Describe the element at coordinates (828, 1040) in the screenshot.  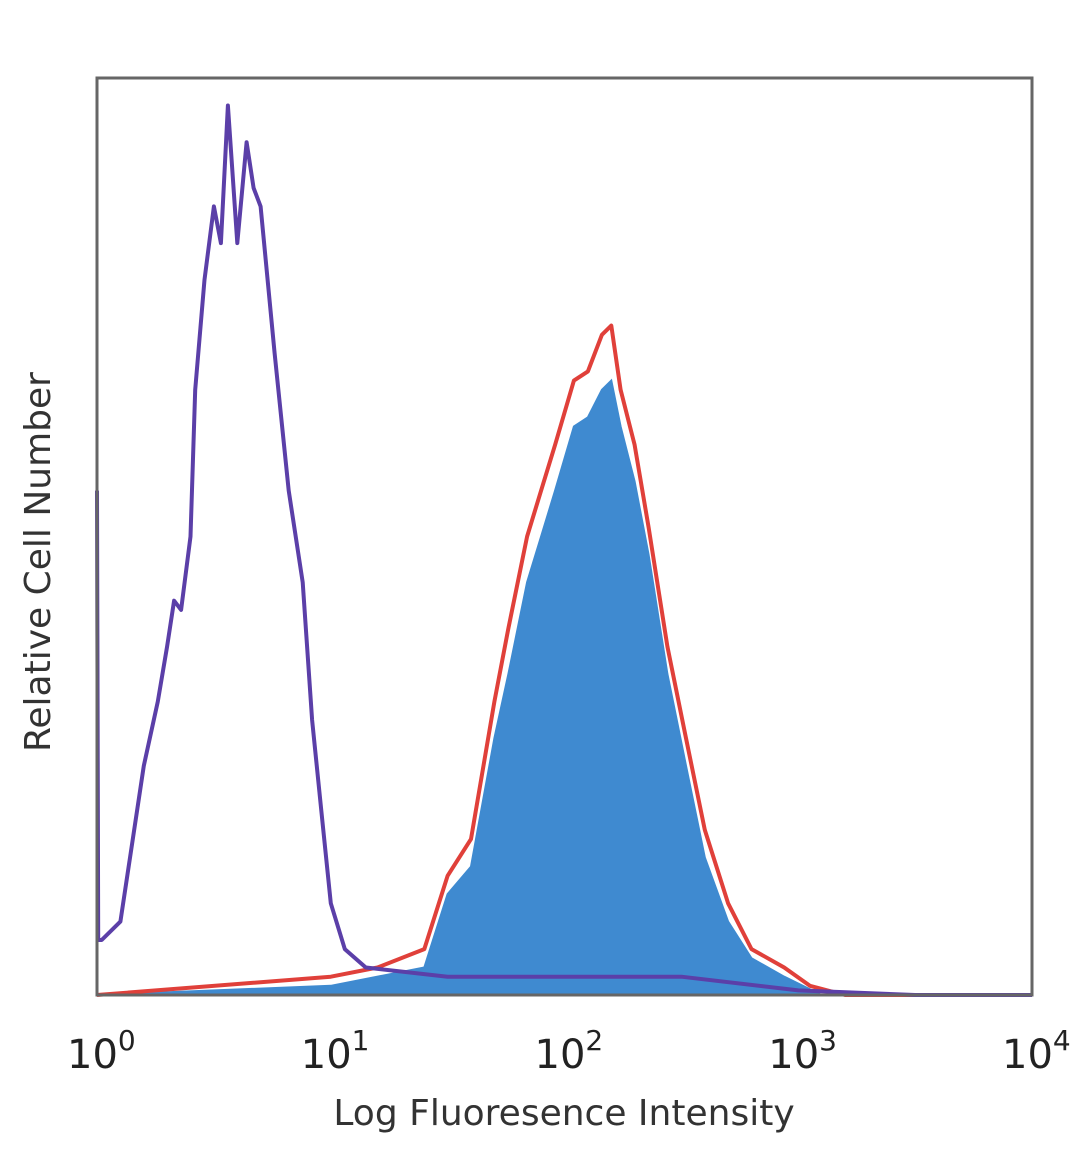
I see `x-tick-exponent: 3` at that location.